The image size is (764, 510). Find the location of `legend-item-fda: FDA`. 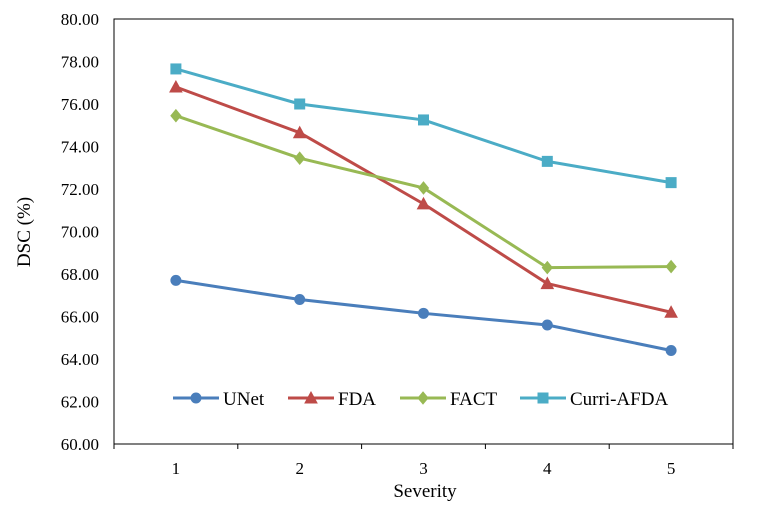

legend-item-fda: FDA is located at coordinates (332, 399).